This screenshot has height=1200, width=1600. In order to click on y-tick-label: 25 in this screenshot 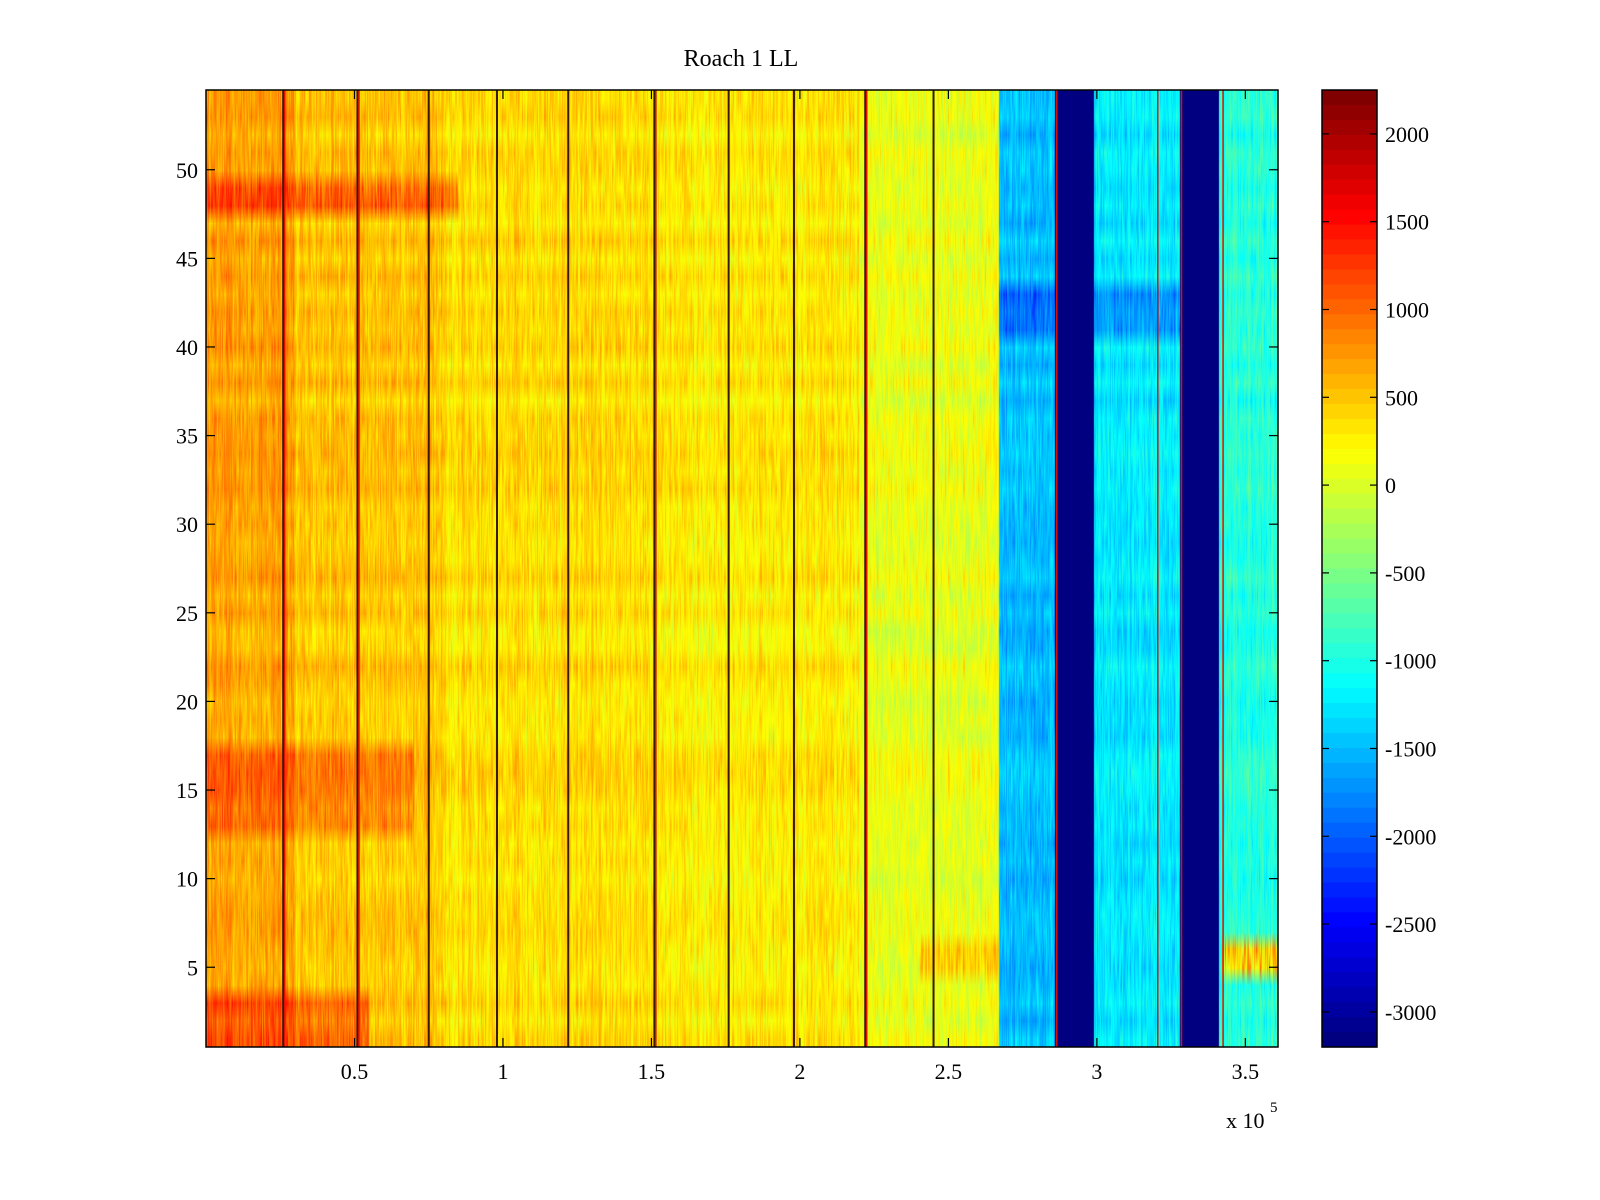, I will do `click(187, 613)`.